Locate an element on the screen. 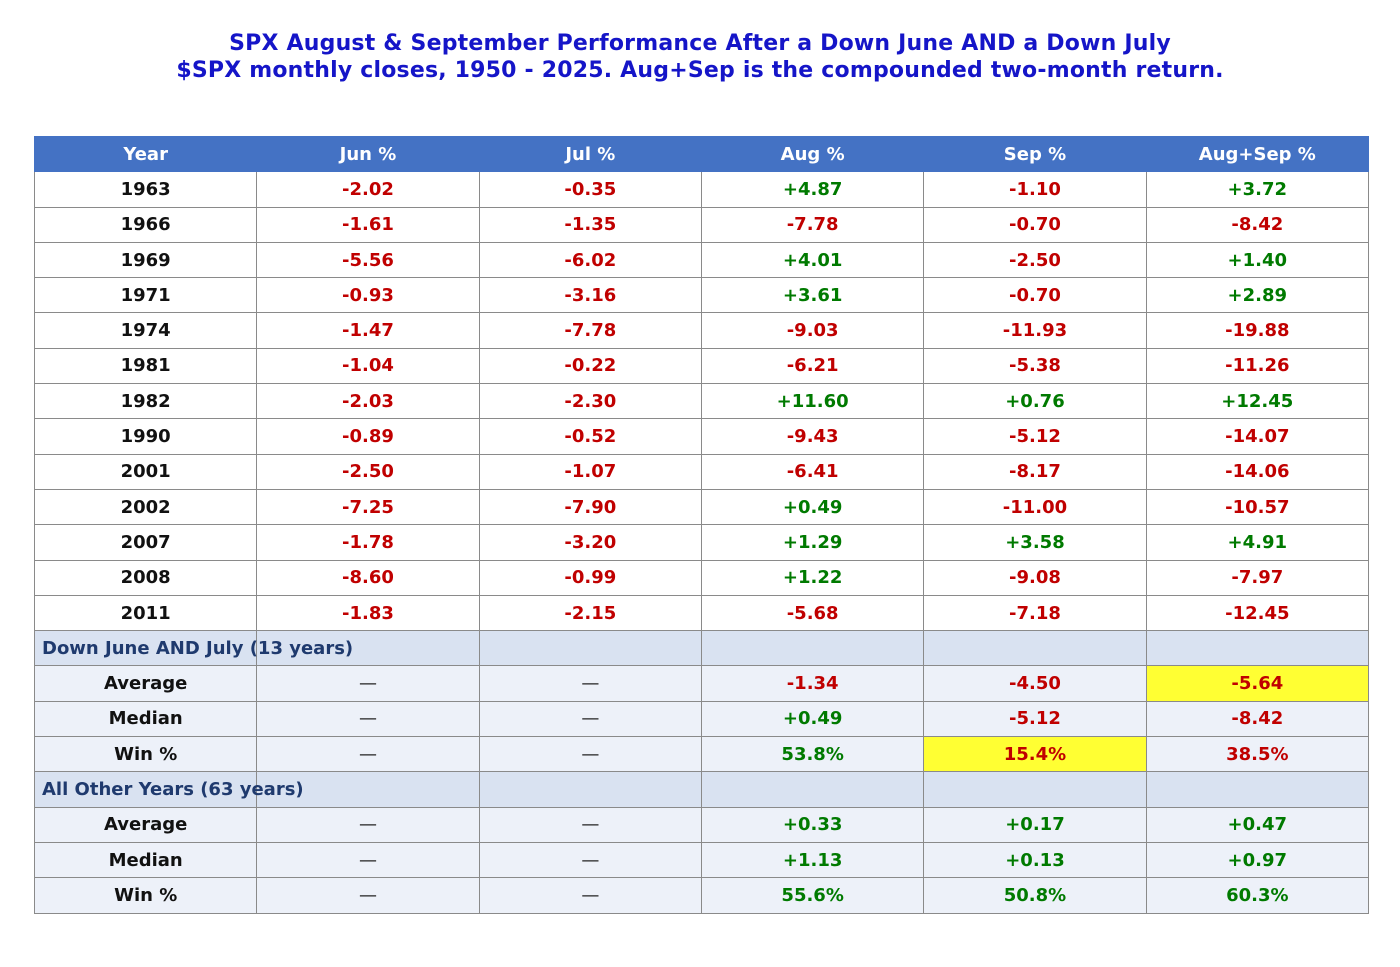 This screenshot has height=967, width=1400. value-cell: -6.02 is located at coordinates (590, 260).